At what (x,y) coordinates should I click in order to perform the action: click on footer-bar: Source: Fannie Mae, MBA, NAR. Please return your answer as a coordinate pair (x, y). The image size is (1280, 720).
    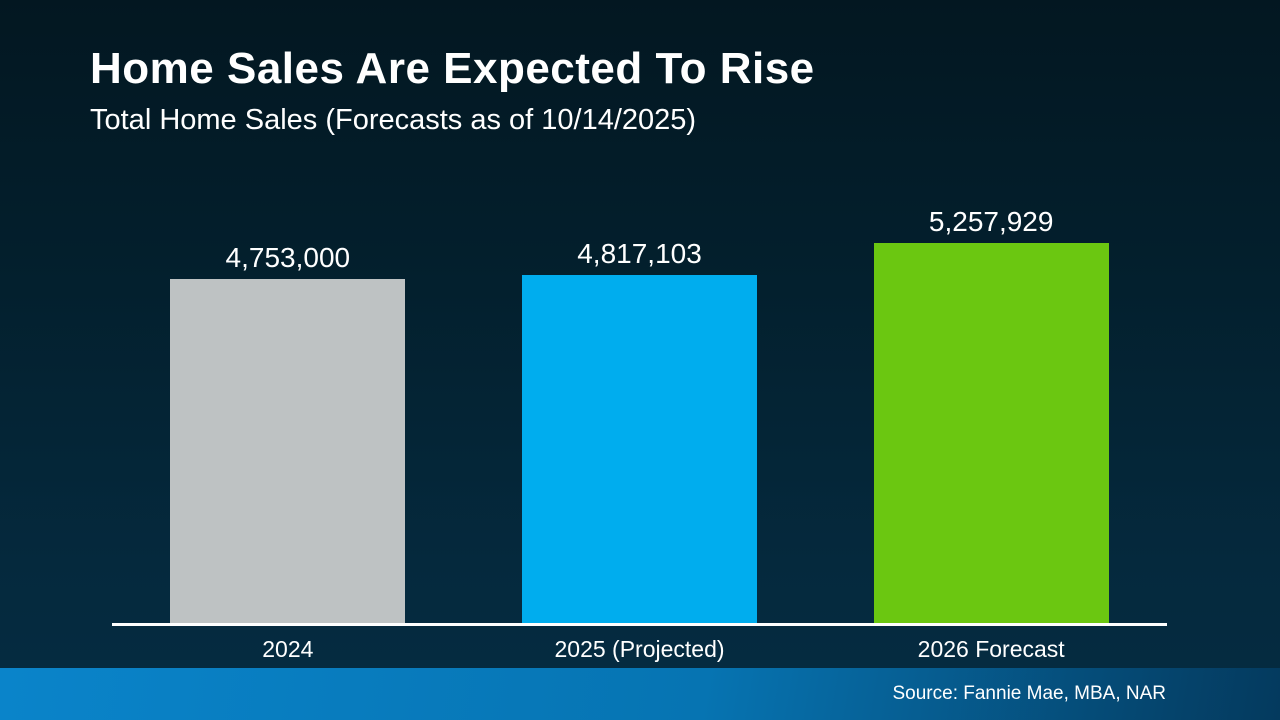
    Looking at the image, I should click on (640, 694).